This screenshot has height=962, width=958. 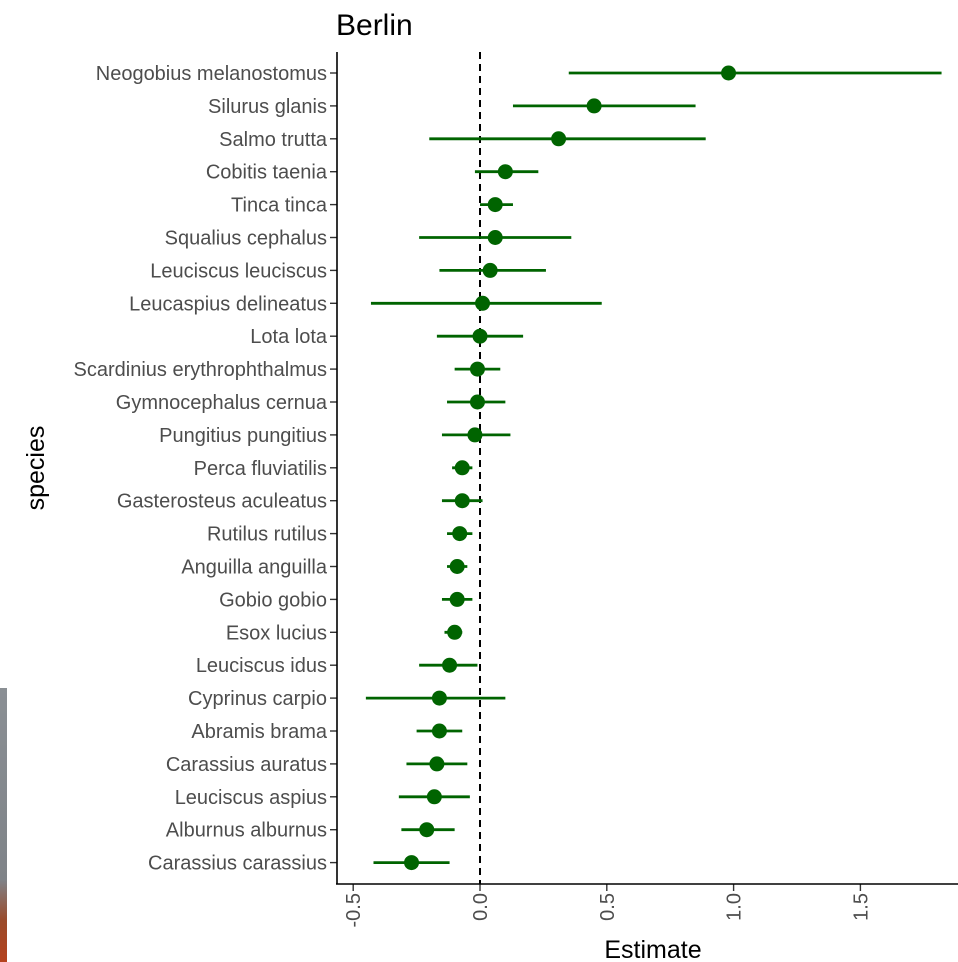 What do you see at coordinates (200, 370) in the screenshot?
I see `y-tick-label: Scardinius erythrophthalmus` at bounding box center [200, 370].